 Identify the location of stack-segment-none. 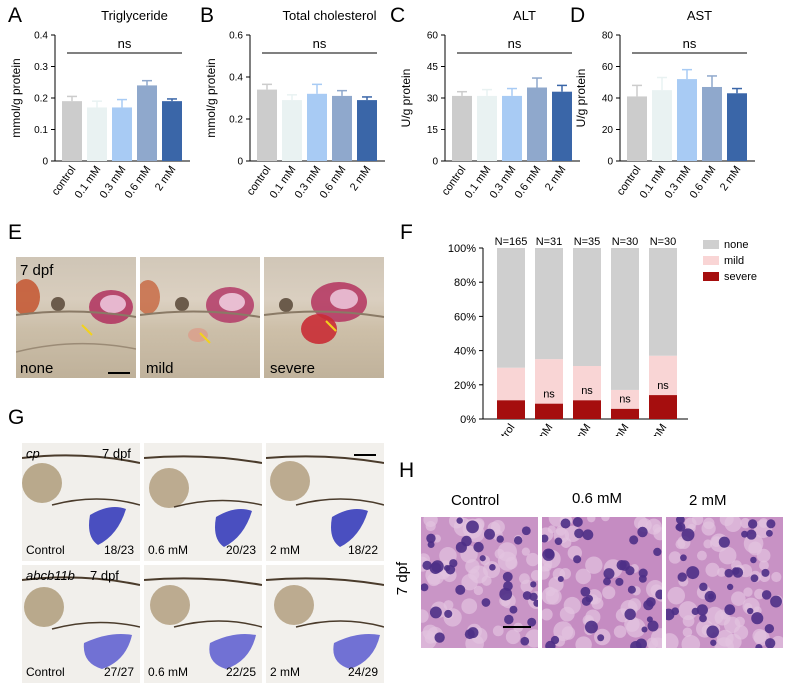
(625, 319).